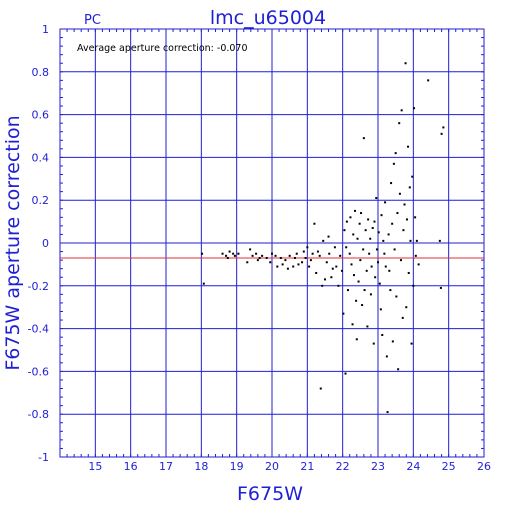 Image resolution: width=512 pixels, height=512 pixels. I want to click on x-tick-label: 17, so click(166, 466).